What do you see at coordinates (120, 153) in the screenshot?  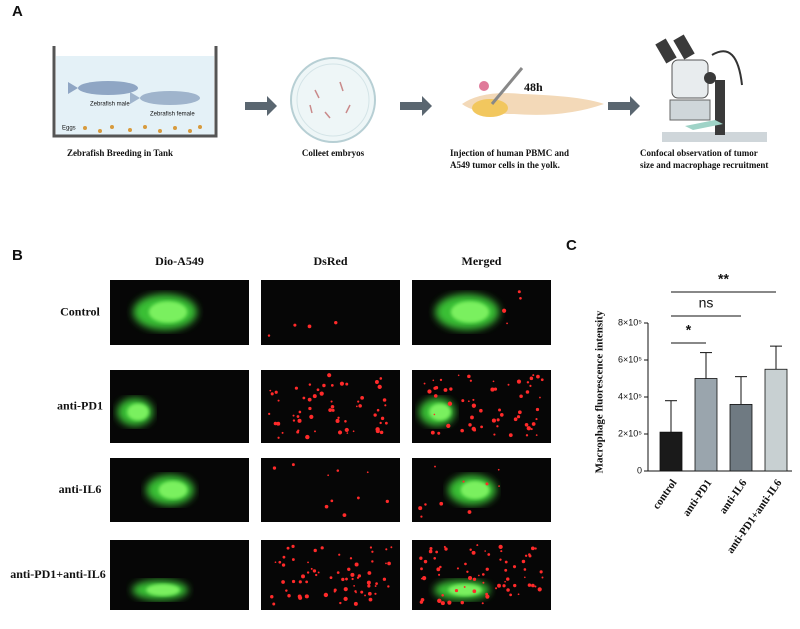 I see `step-caption: Zebrafish Breeding in Tank` at bounding box center [120, 153].